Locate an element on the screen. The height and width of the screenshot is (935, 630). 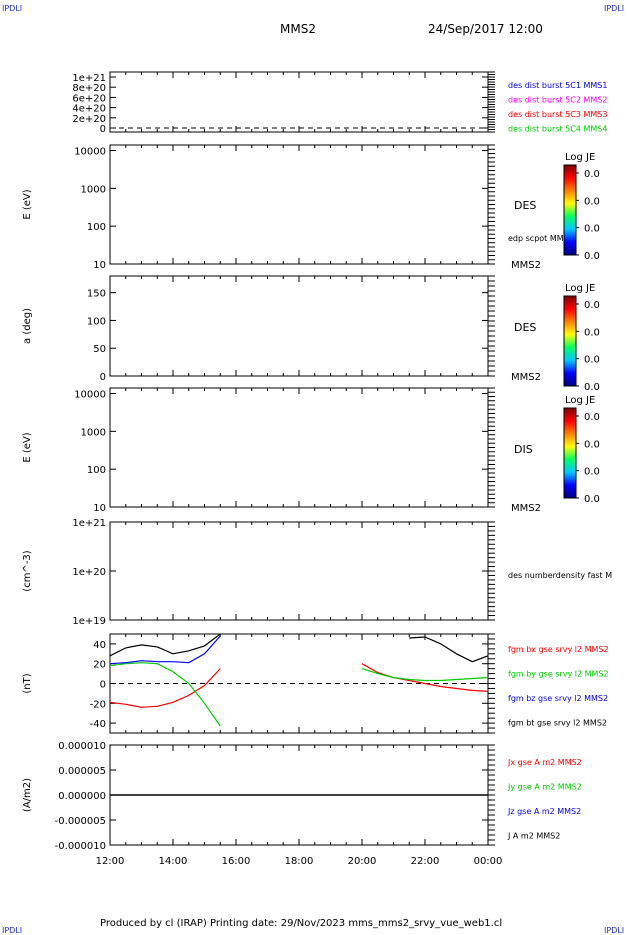
current-density-ytick-label: -0.000010 is located at coordinates (80, 846).